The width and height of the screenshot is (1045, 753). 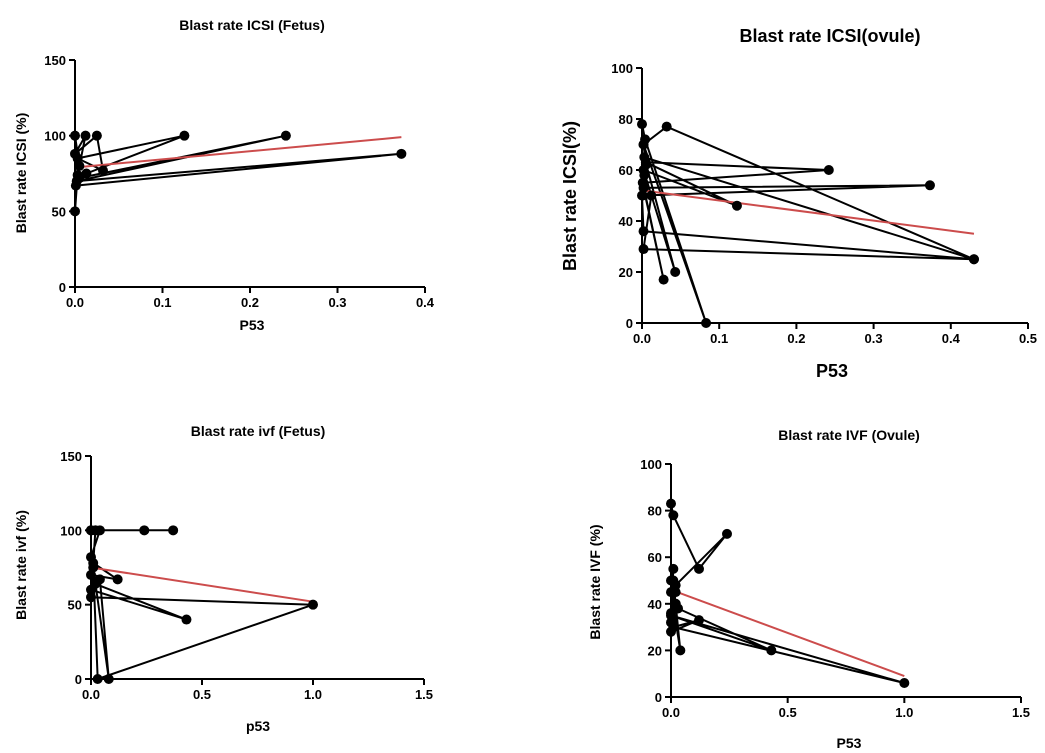 I want to click on chart-title: Blast rate ICSI(ovule), so click(x=829, y=36).